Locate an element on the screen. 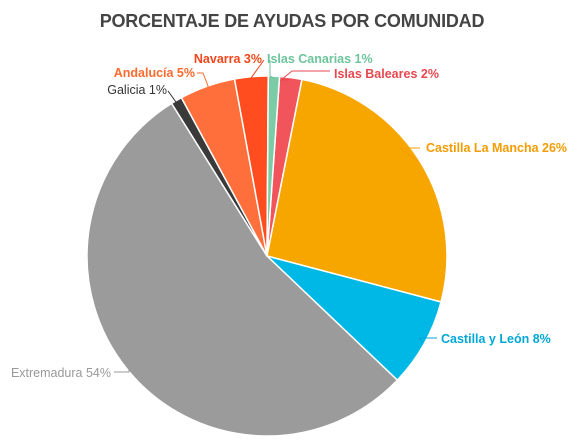  slice-label: Navarra 3% is located at coordinates (228, 59).